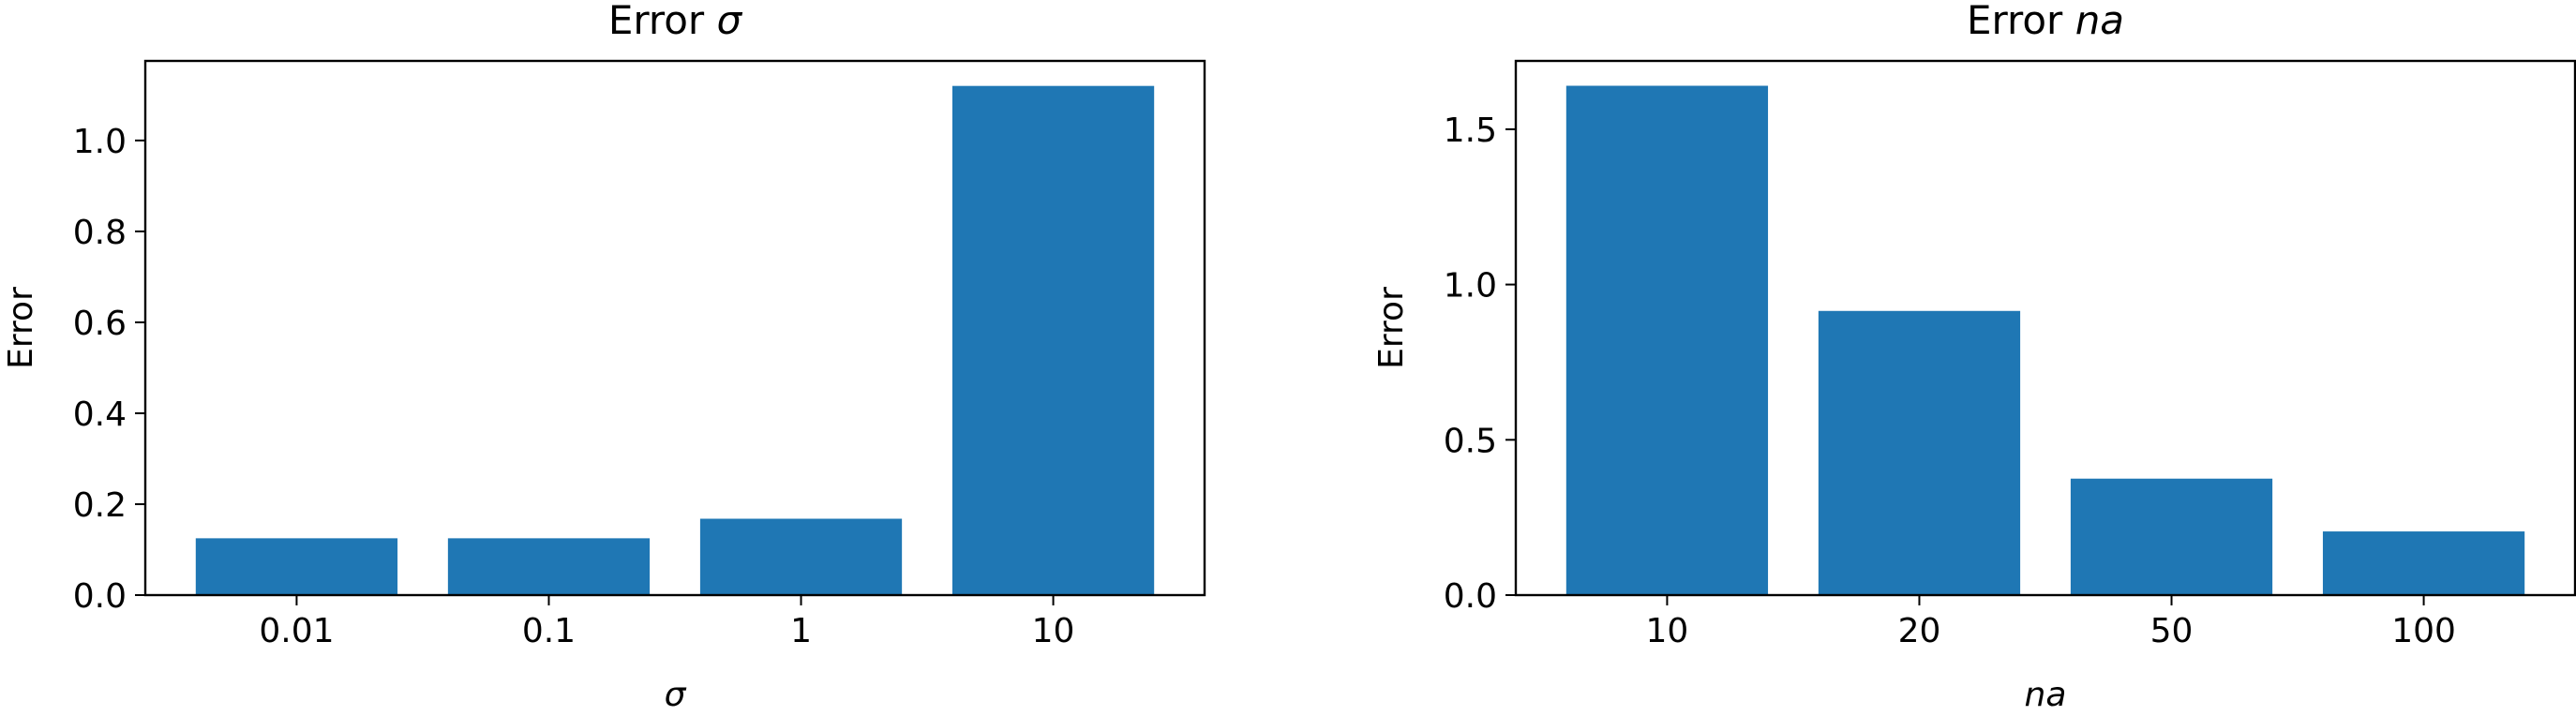 The height and width of the screenshot is (716, 2576). I want to click on x-axis: 0.01 0.1 1 10, so click(667, 622).